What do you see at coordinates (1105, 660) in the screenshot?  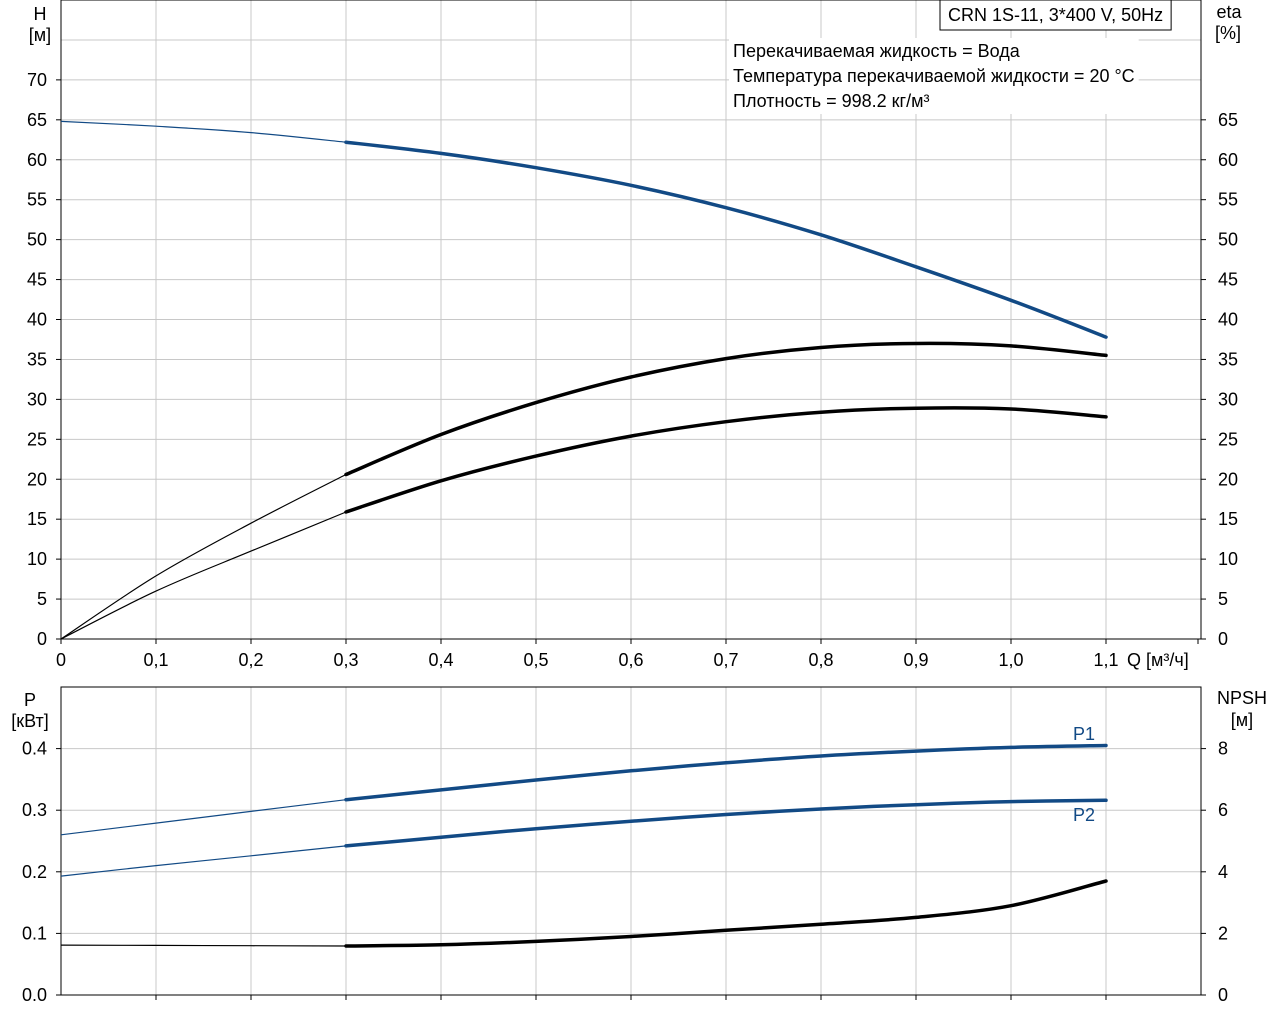 I see `x-tick-label: 1,1` at bounding box center [1105, 660].